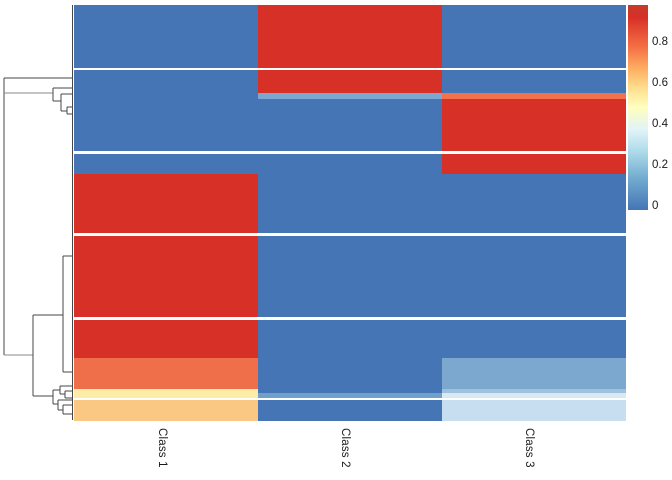  Describe the element at coordinates (345, 448) in the screenshot. I see `column-label: Class 2` at that location.